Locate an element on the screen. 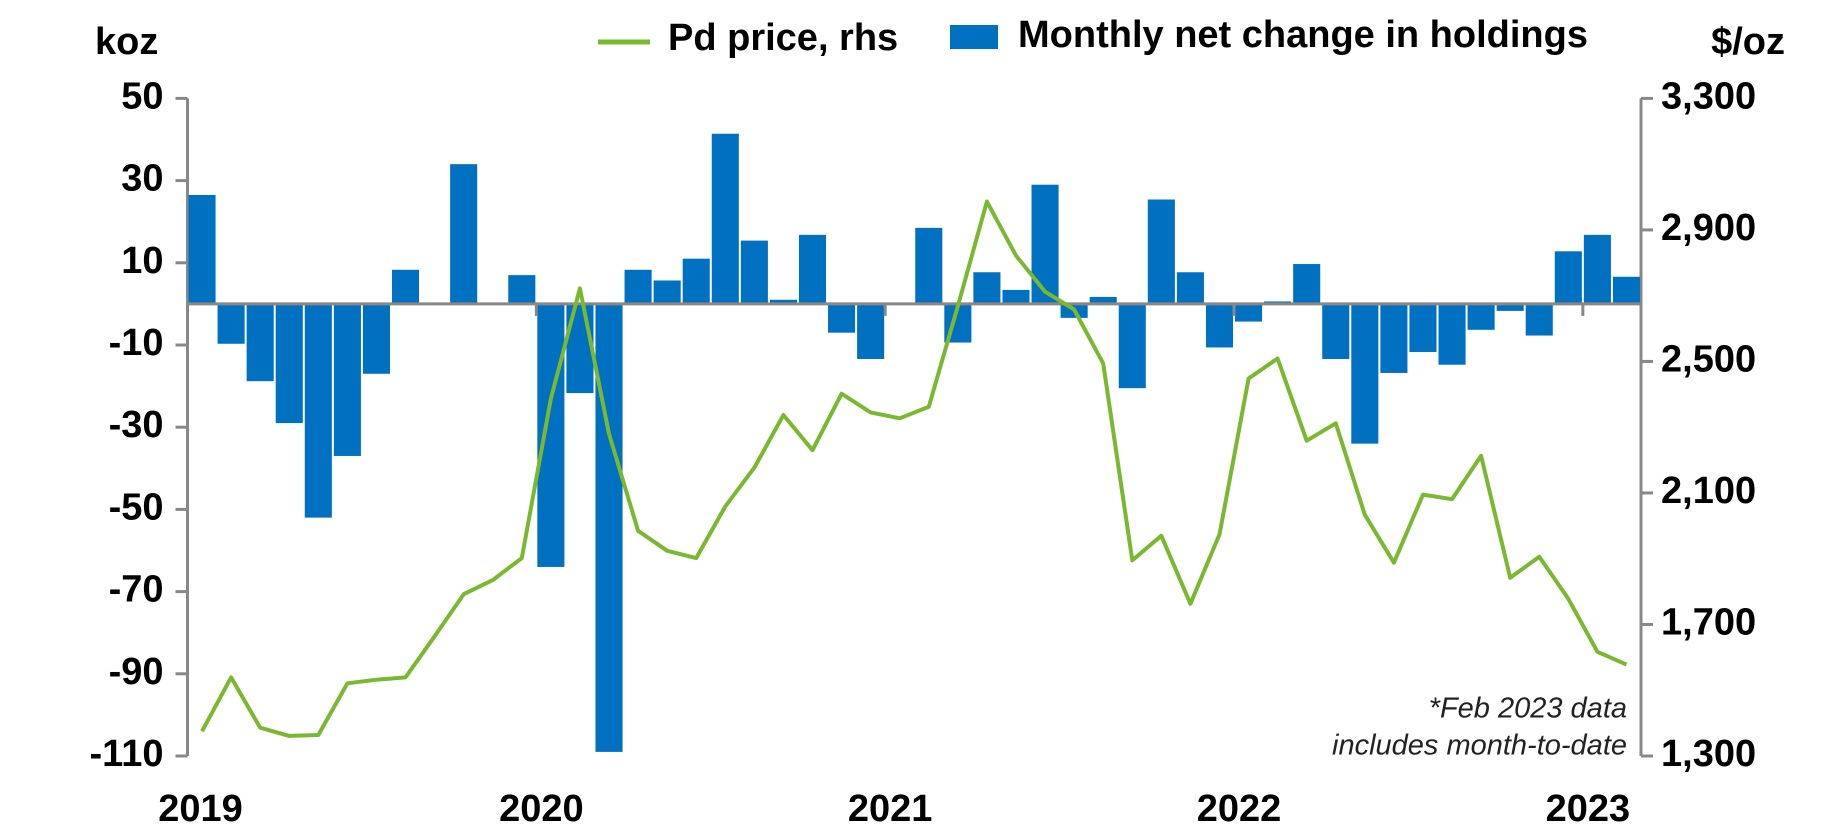 This screenshot has height=826, width=1828. y-tick-label: 50 is located at coordinates (142, 96).